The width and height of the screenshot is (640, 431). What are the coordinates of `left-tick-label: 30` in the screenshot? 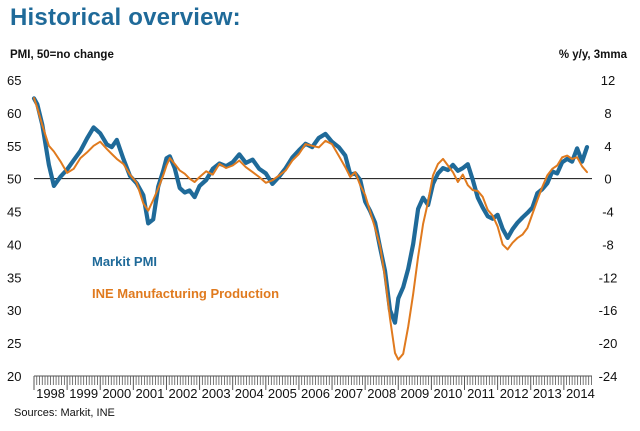 It's located at (14, 310).